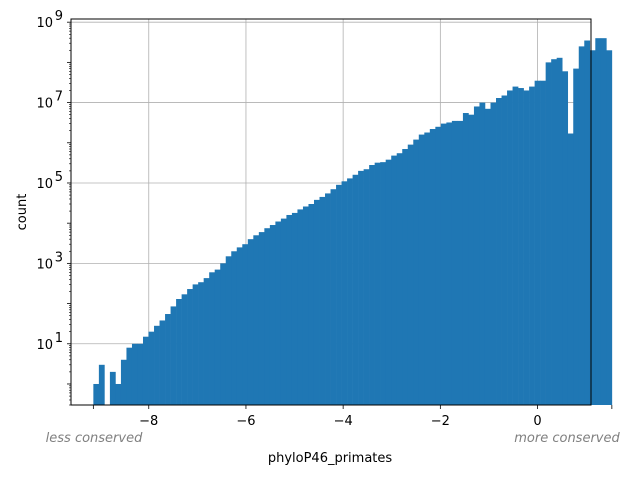  I want to click on y-tick-label-3: 10, so click(44, 104).